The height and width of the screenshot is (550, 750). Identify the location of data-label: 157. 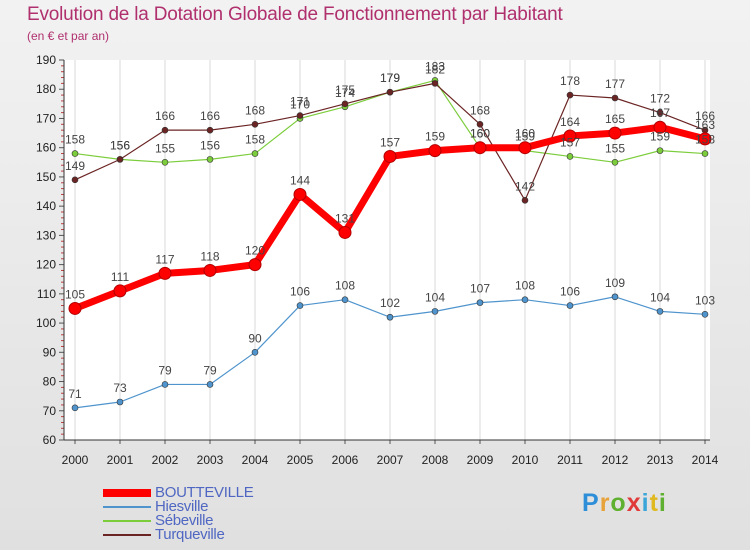
(570, 142).